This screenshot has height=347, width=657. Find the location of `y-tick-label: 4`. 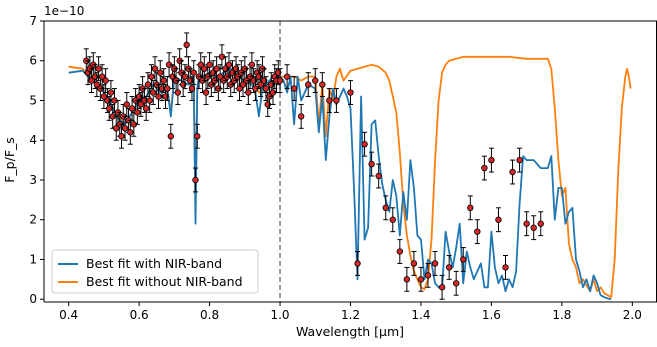

y-tick-label: 4 is located at coordinates (33, 140).